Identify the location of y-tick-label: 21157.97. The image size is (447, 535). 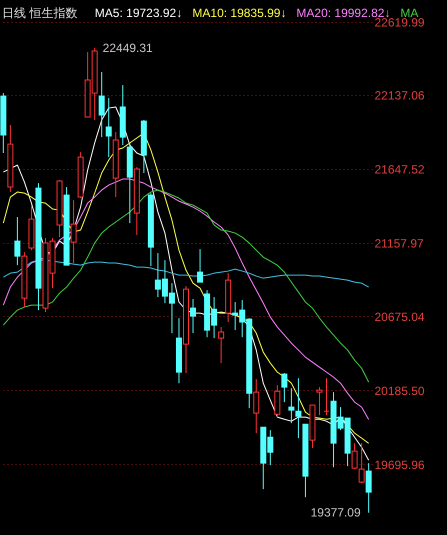
(399, 243).